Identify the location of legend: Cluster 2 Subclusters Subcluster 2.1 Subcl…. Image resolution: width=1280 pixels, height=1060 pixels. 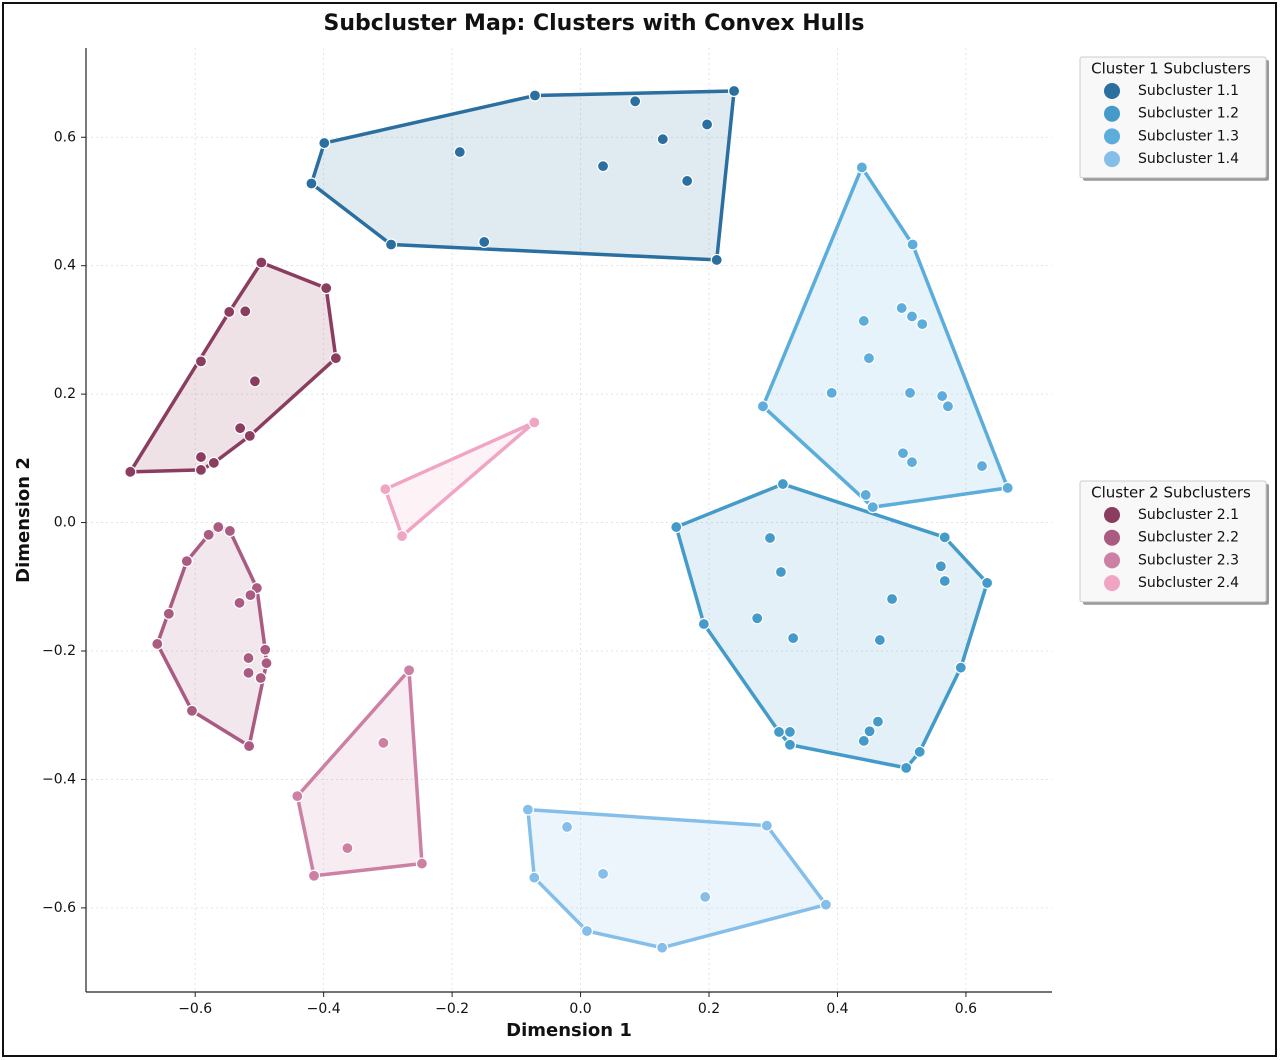
(1174, 542).